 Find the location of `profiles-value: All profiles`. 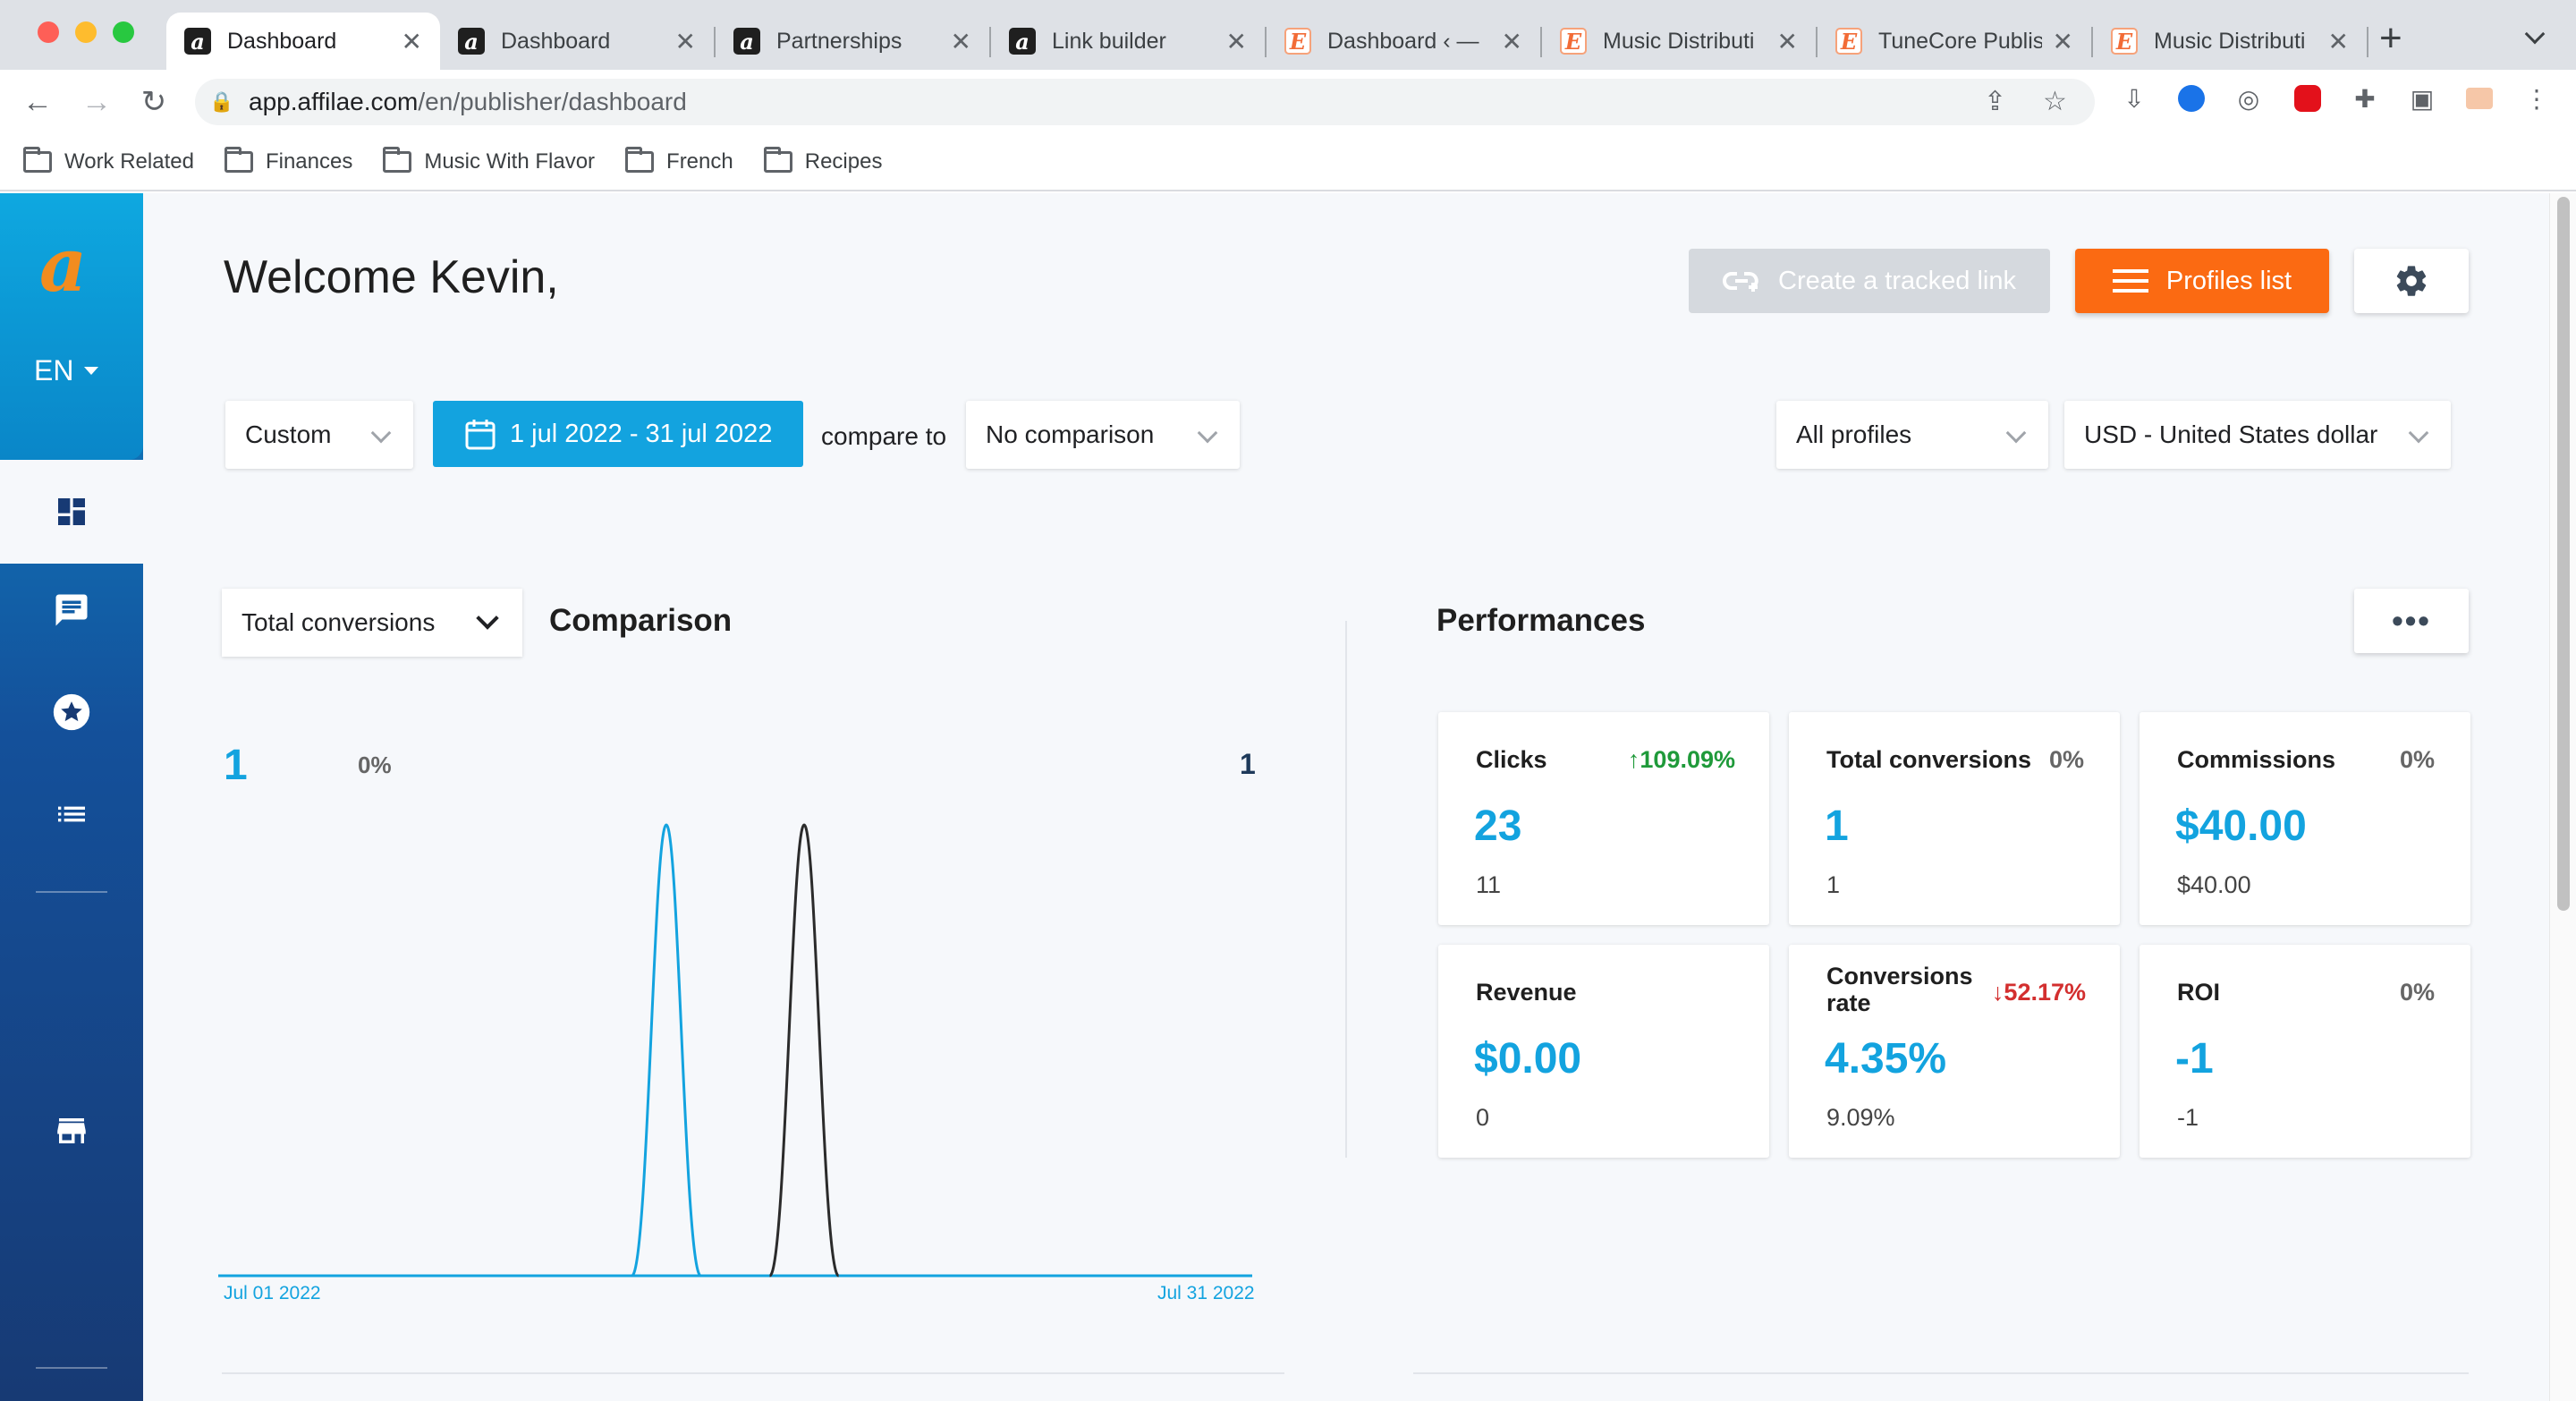

profiles-value: All profiles is located at coordinates (1854, 434).